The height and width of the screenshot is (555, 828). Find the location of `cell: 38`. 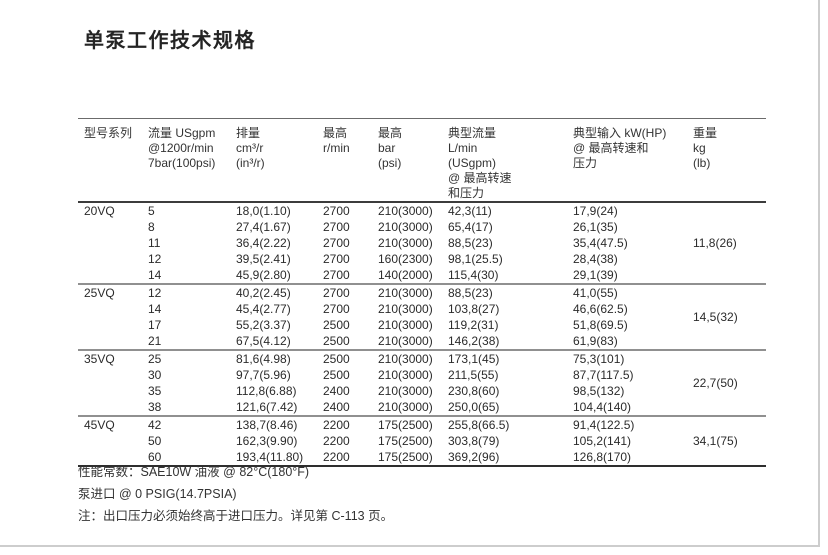

cell: 38 is located at coordinates (155, 407).